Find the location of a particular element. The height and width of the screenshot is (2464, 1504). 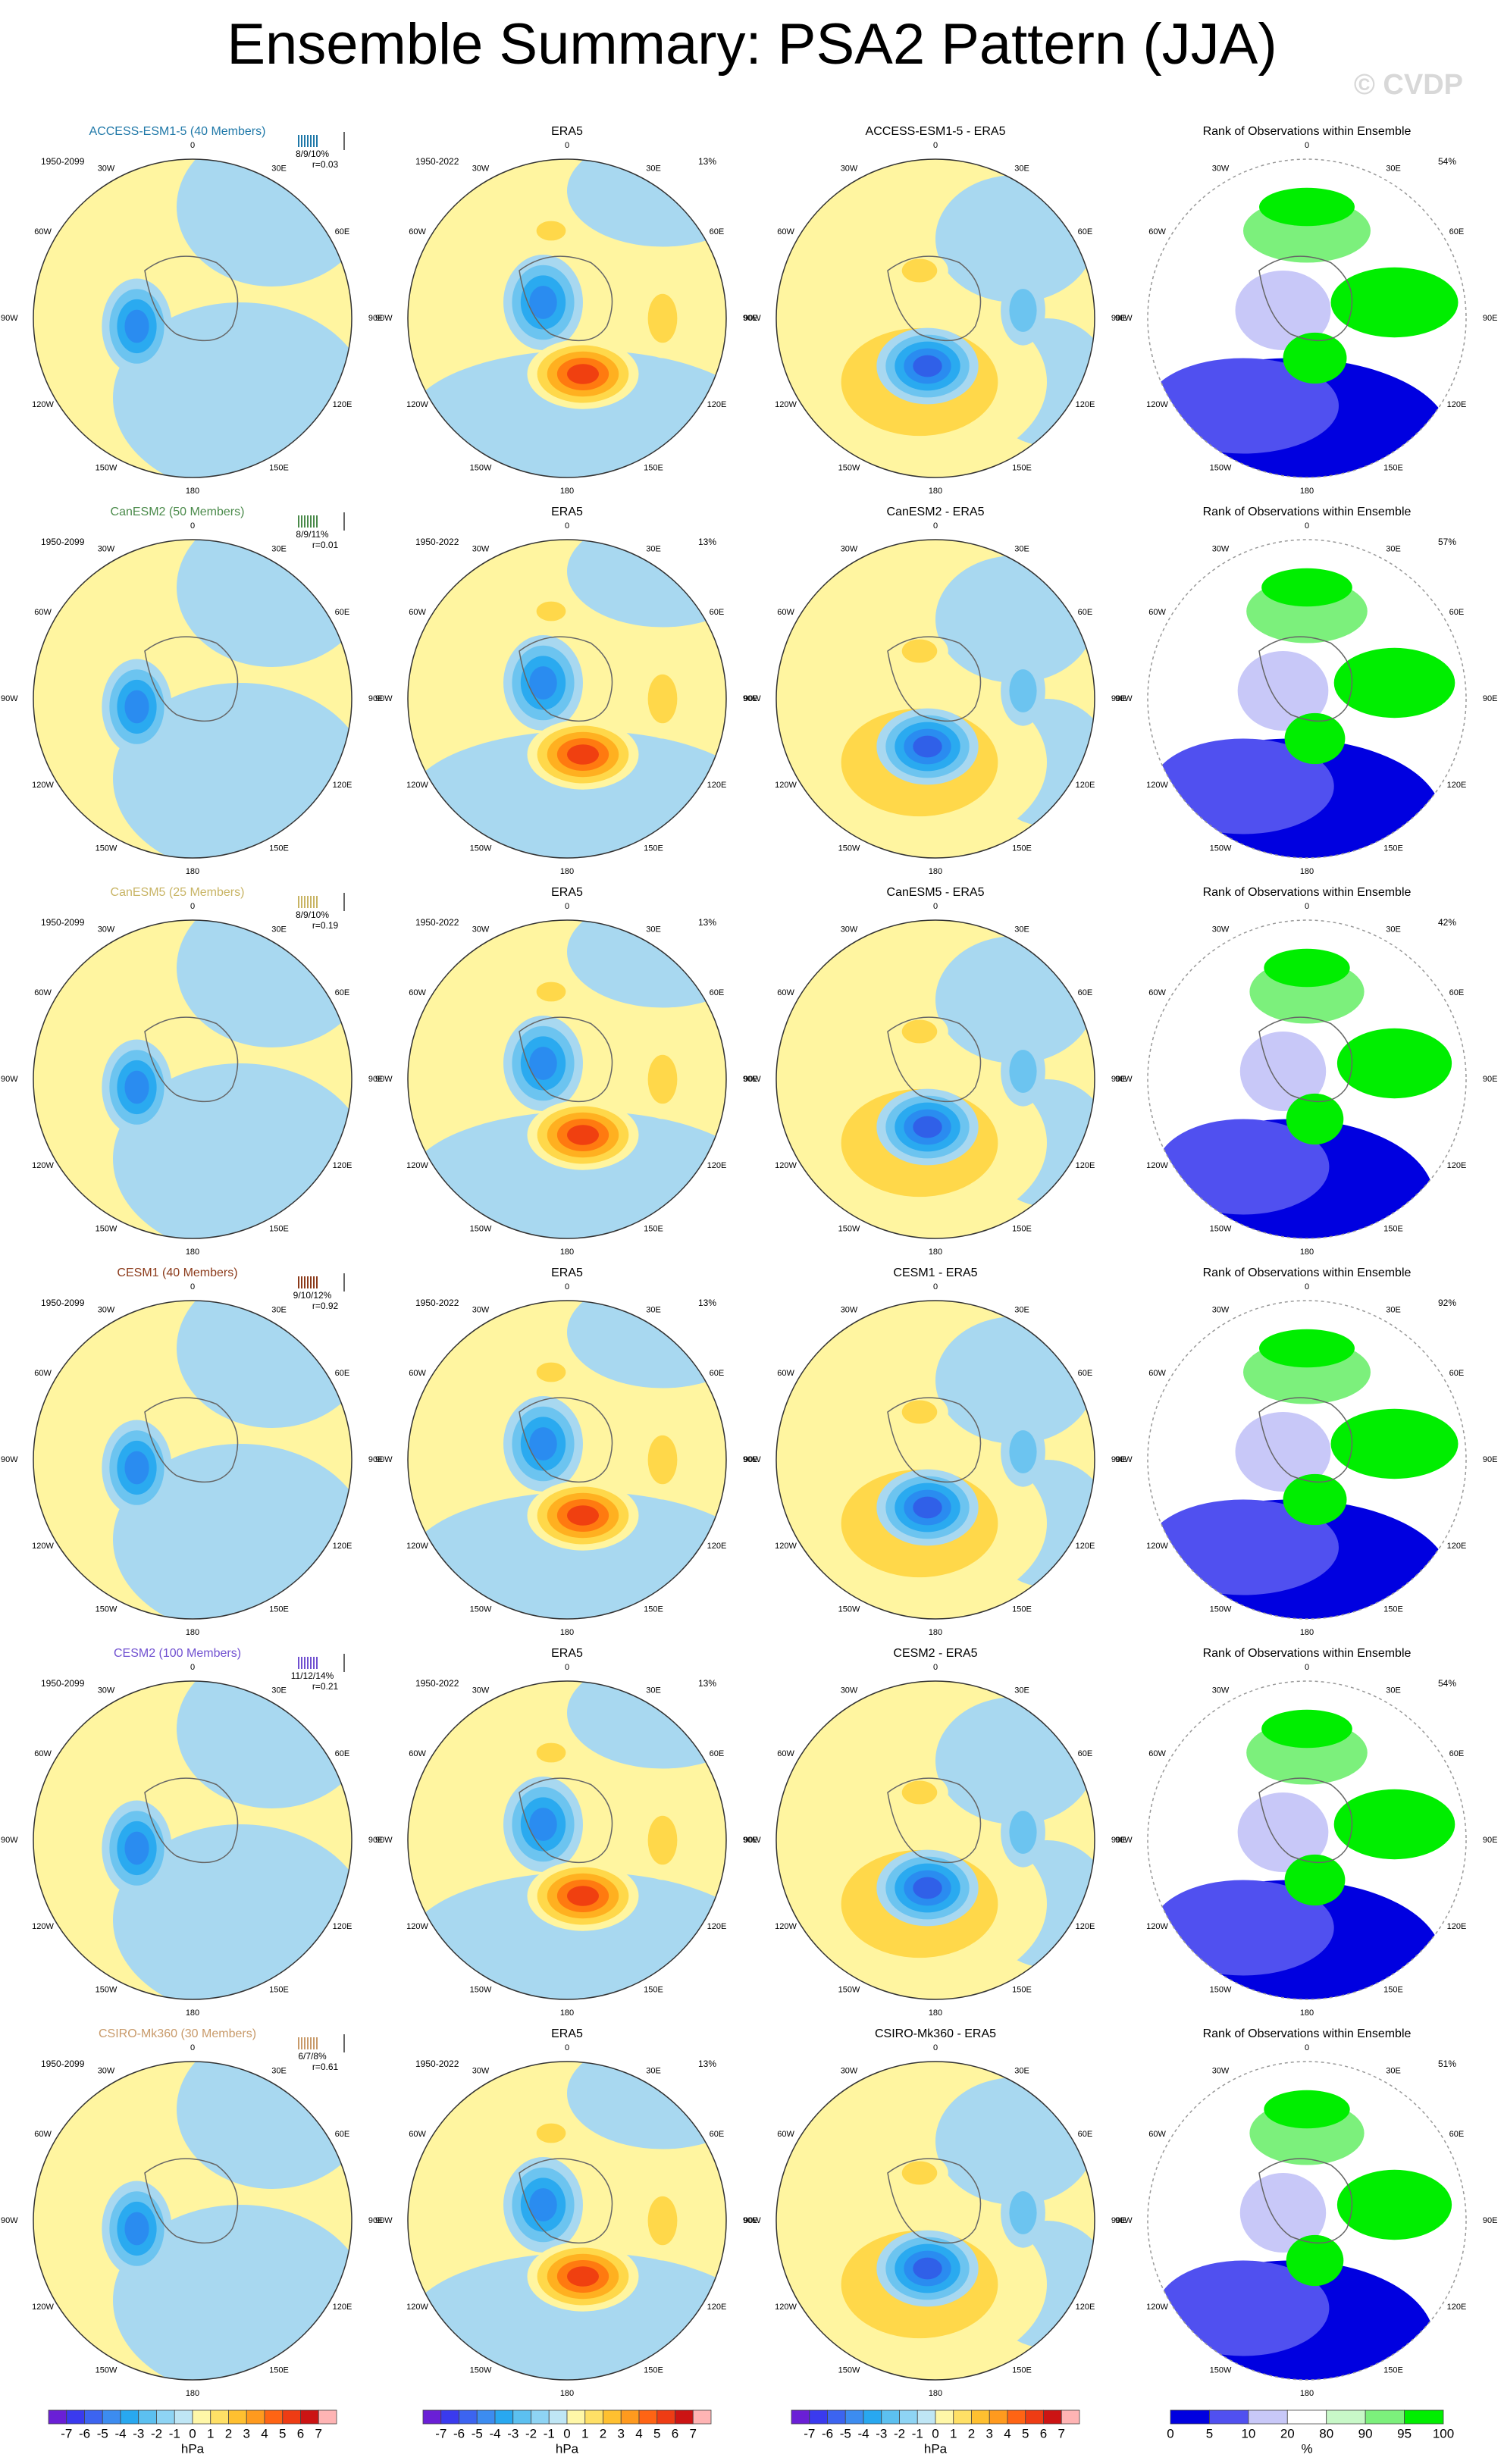

colorbar-label: -3 is located at coordinates (513, 2433).